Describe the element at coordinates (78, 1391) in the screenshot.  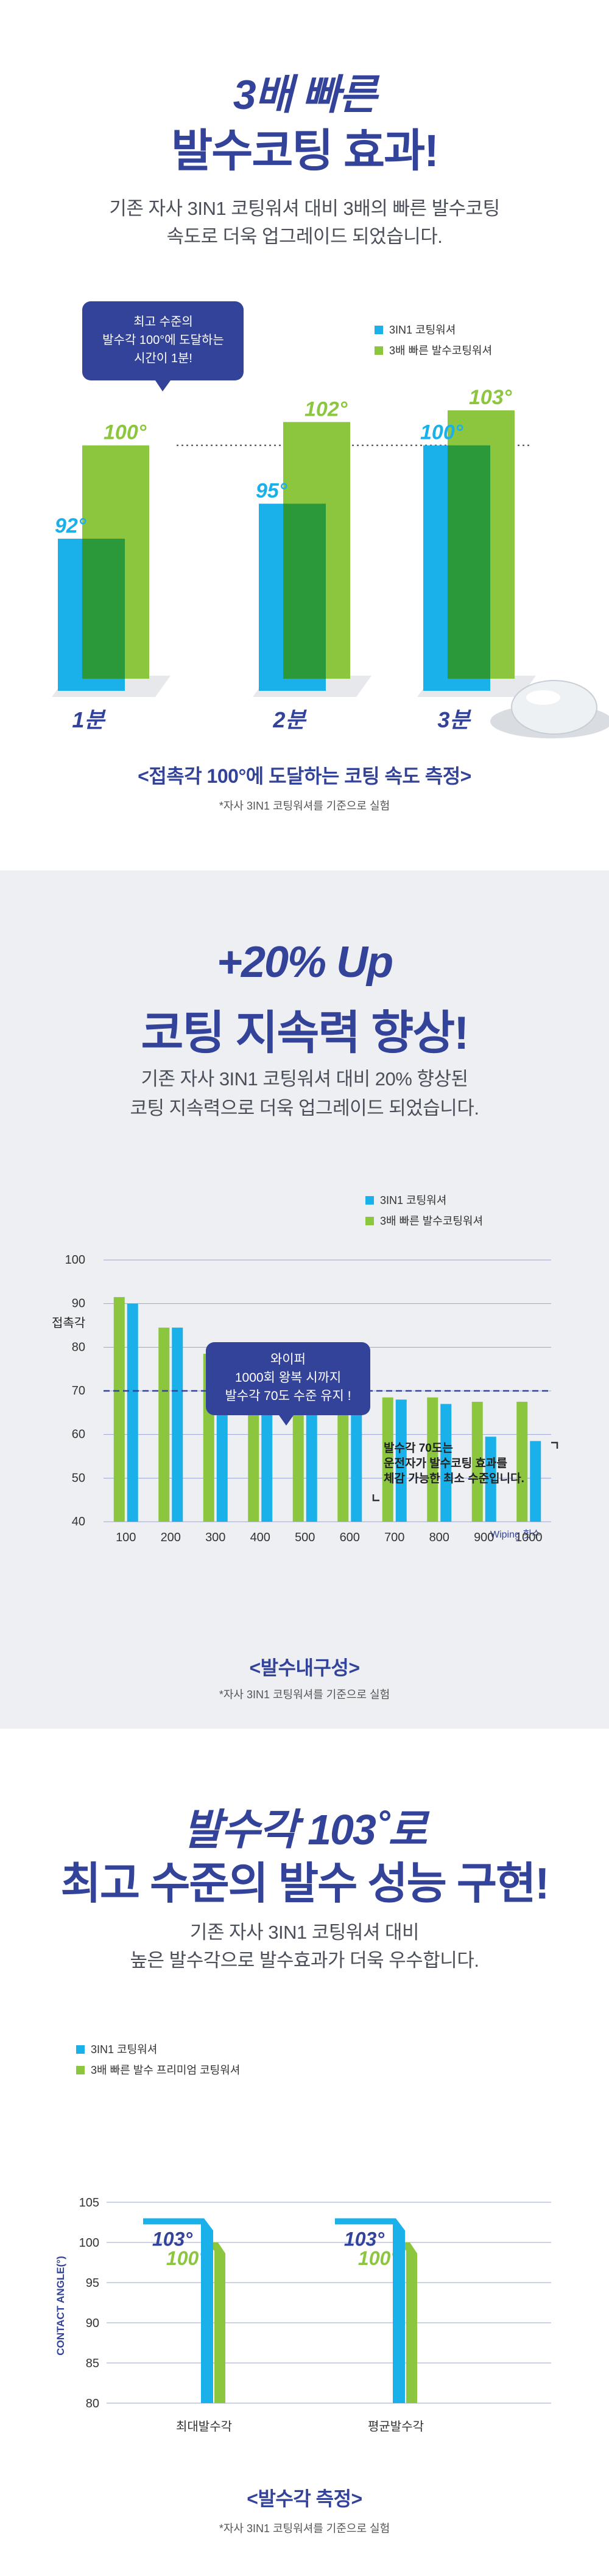
I see `y-tick-label: 70` at that location.